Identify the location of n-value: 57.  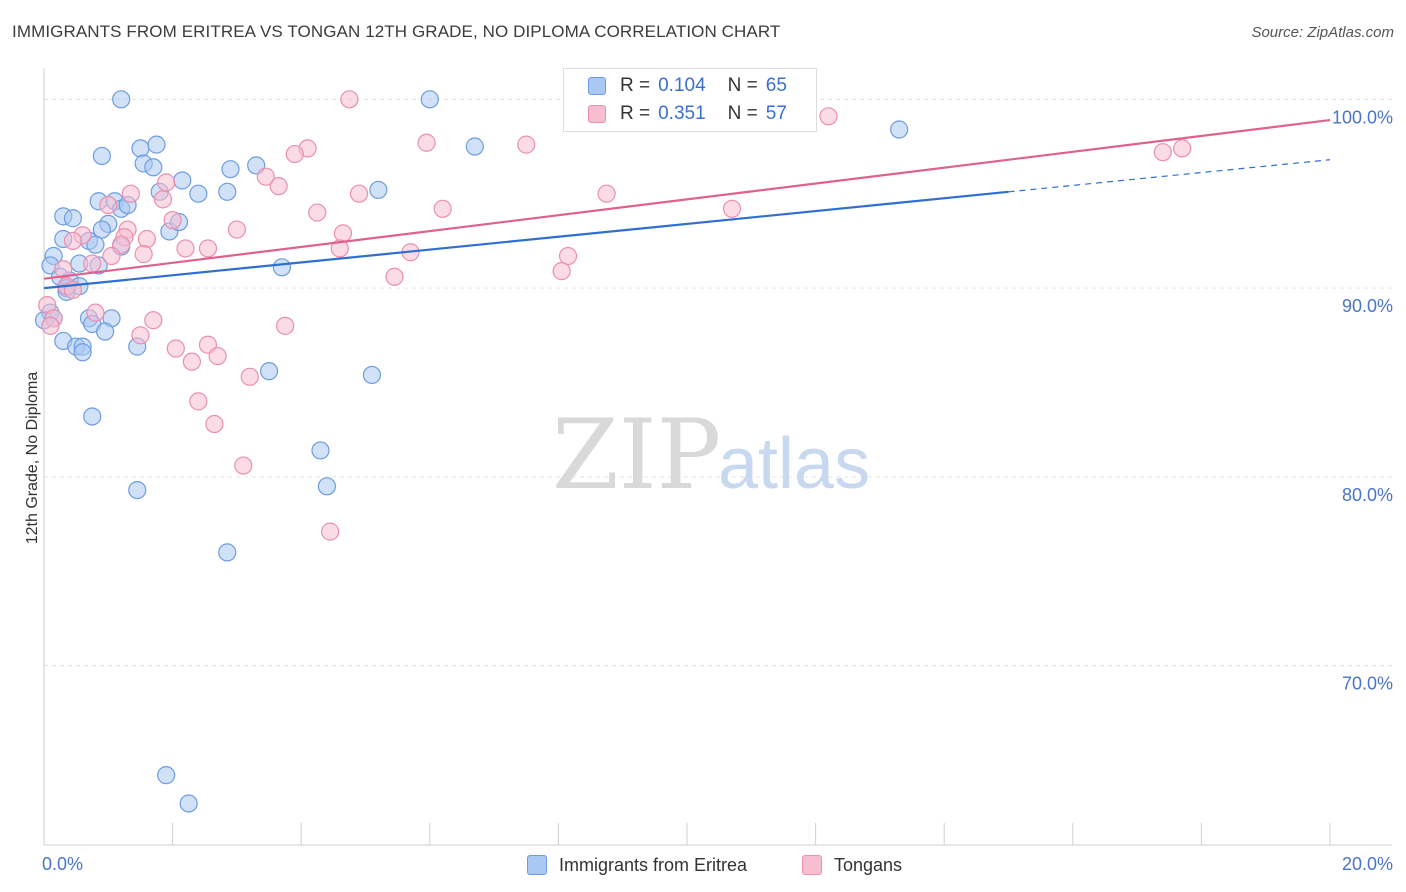
(776, 113).